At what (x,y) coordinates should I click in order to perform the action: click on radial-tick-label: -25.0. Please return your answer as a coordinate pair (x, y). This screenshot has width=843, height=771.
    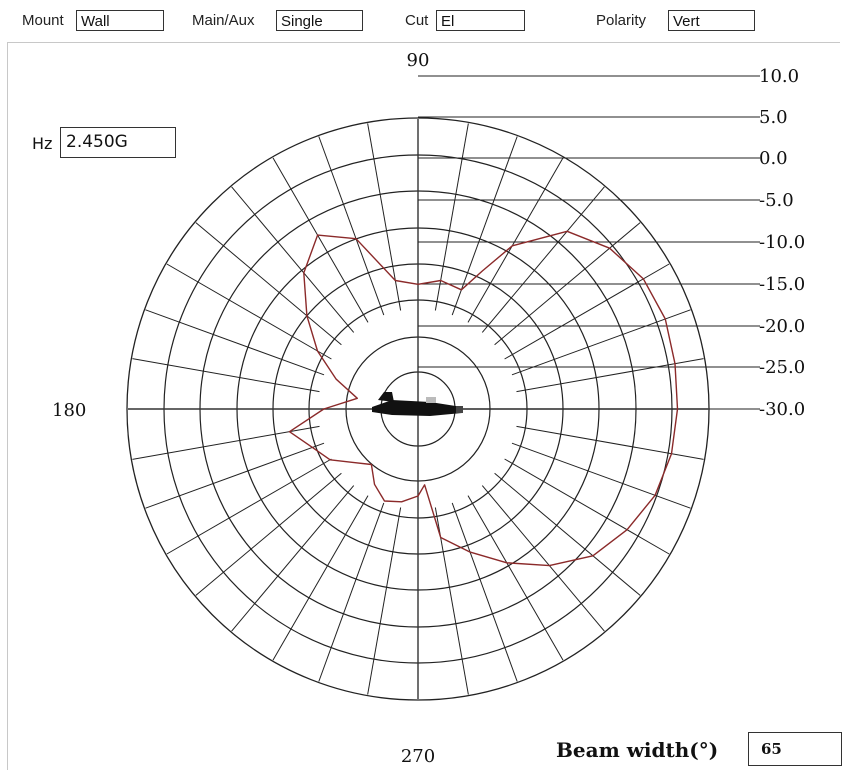
    Looking at the image, I should click on (782, 367).